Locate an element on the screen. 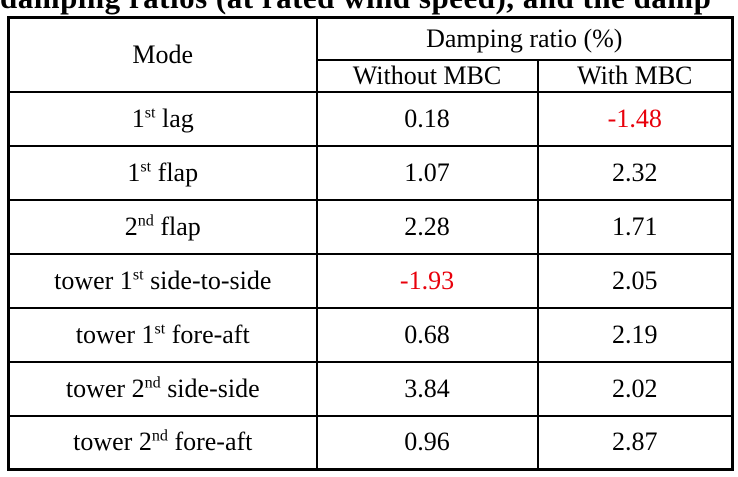  mode-cell: 1st lag is located at coordinates (162, 118).